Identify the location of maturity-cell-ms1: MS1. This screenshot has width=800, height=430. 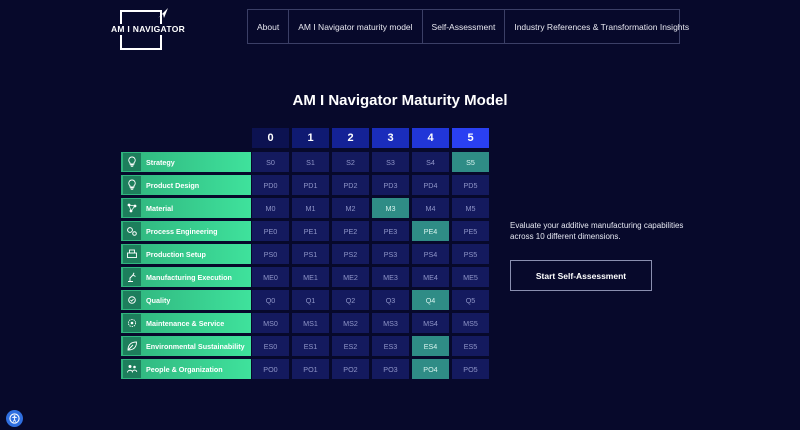
(310, 323).